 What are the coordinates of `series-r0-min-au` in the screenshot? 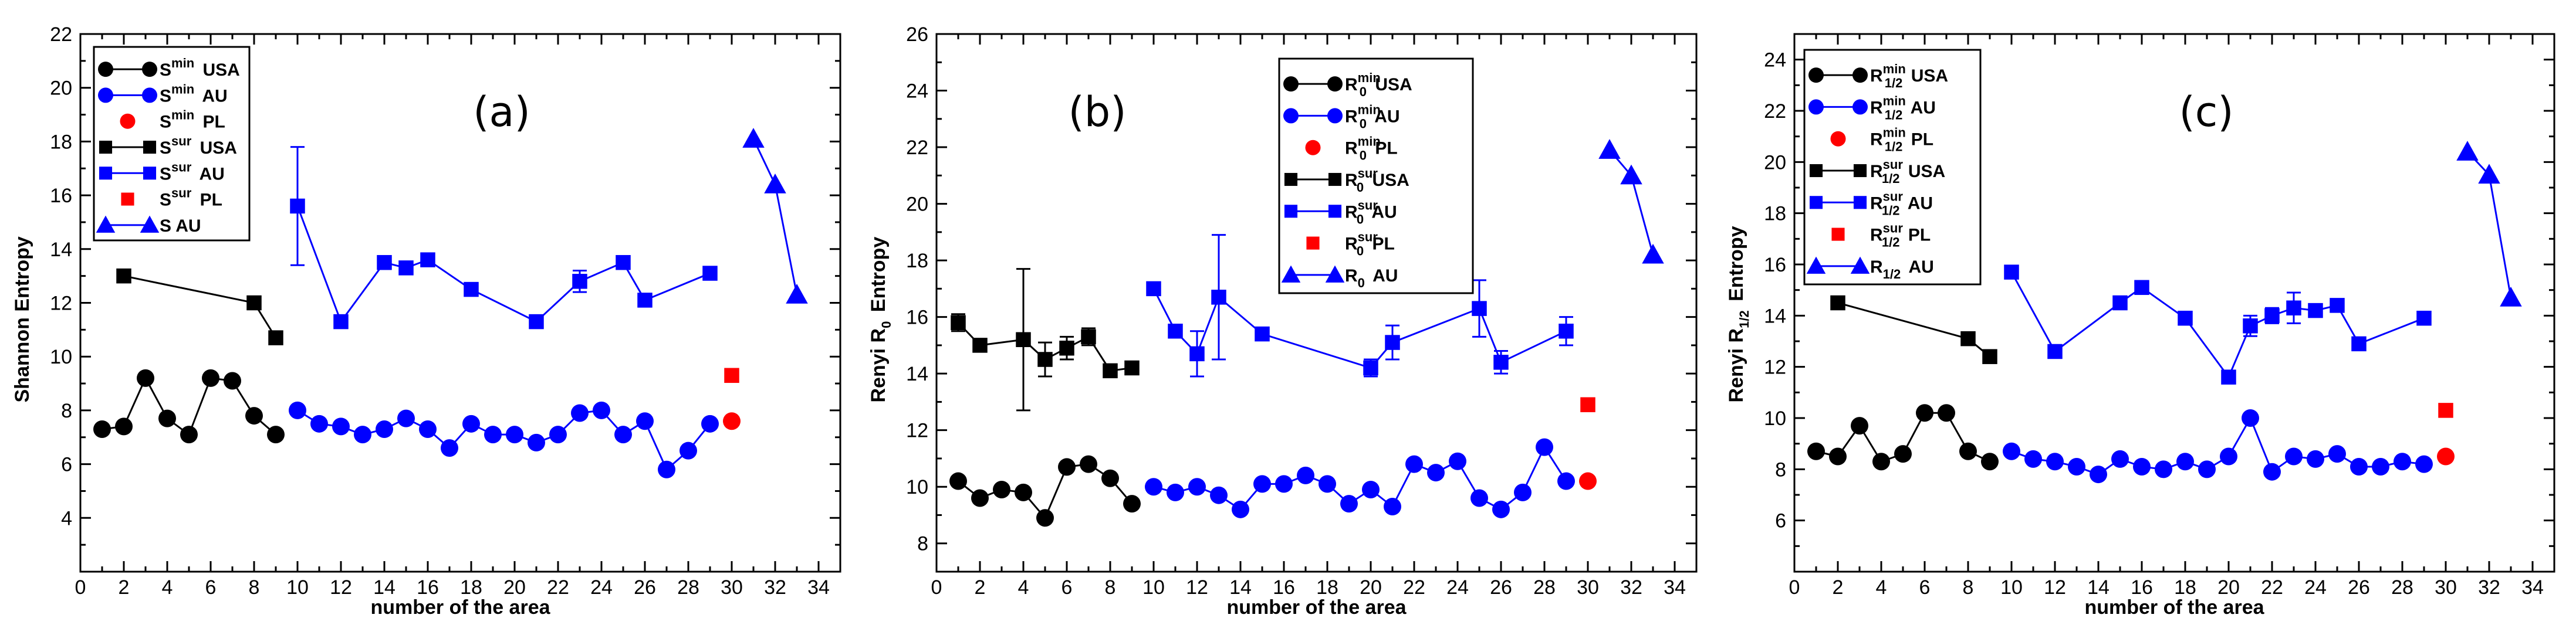 It's located at (1360, 478).